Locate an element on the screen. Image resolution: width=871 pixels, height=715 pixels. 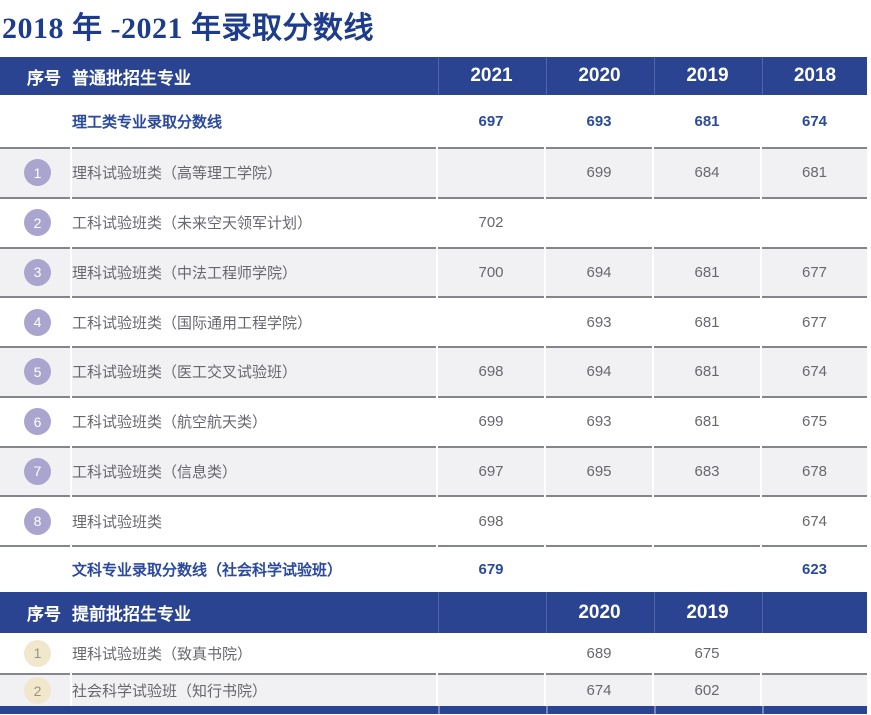
score-2018 is located at coordinates (814, 221).